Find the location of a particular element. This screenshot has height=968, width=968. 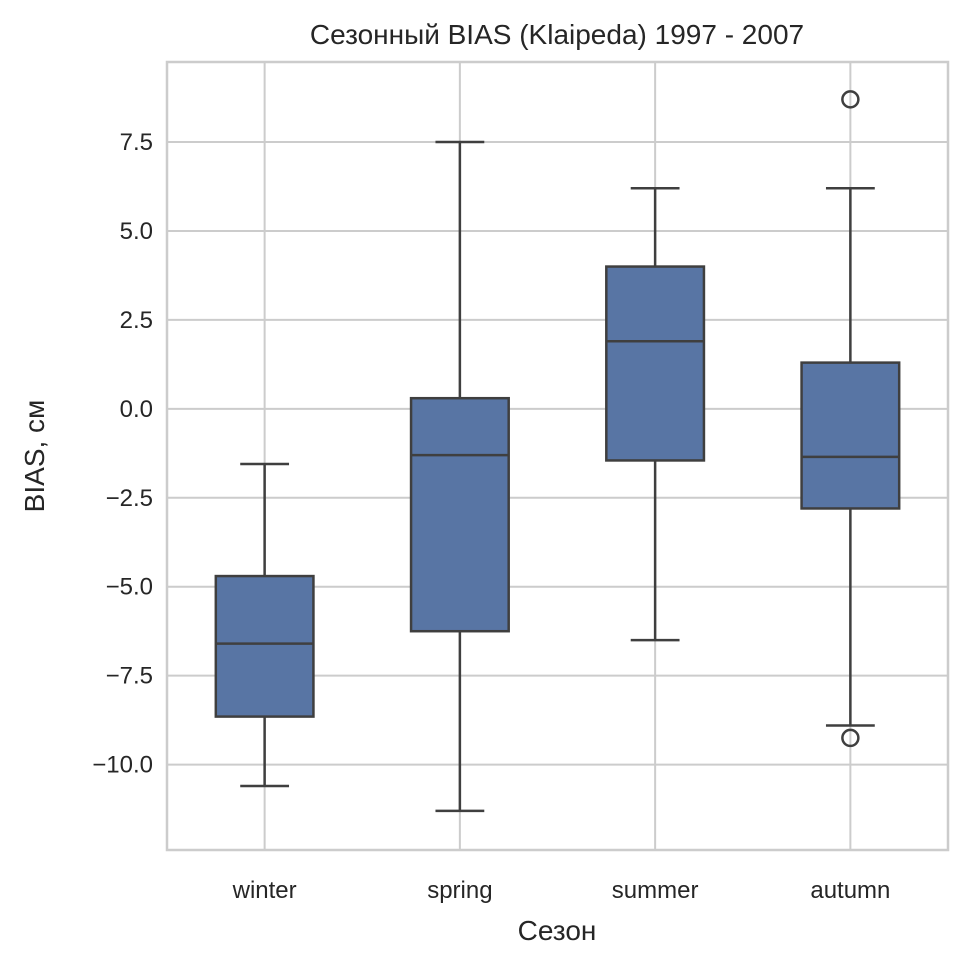

box-group-spring is located at coordinates (459, 476).